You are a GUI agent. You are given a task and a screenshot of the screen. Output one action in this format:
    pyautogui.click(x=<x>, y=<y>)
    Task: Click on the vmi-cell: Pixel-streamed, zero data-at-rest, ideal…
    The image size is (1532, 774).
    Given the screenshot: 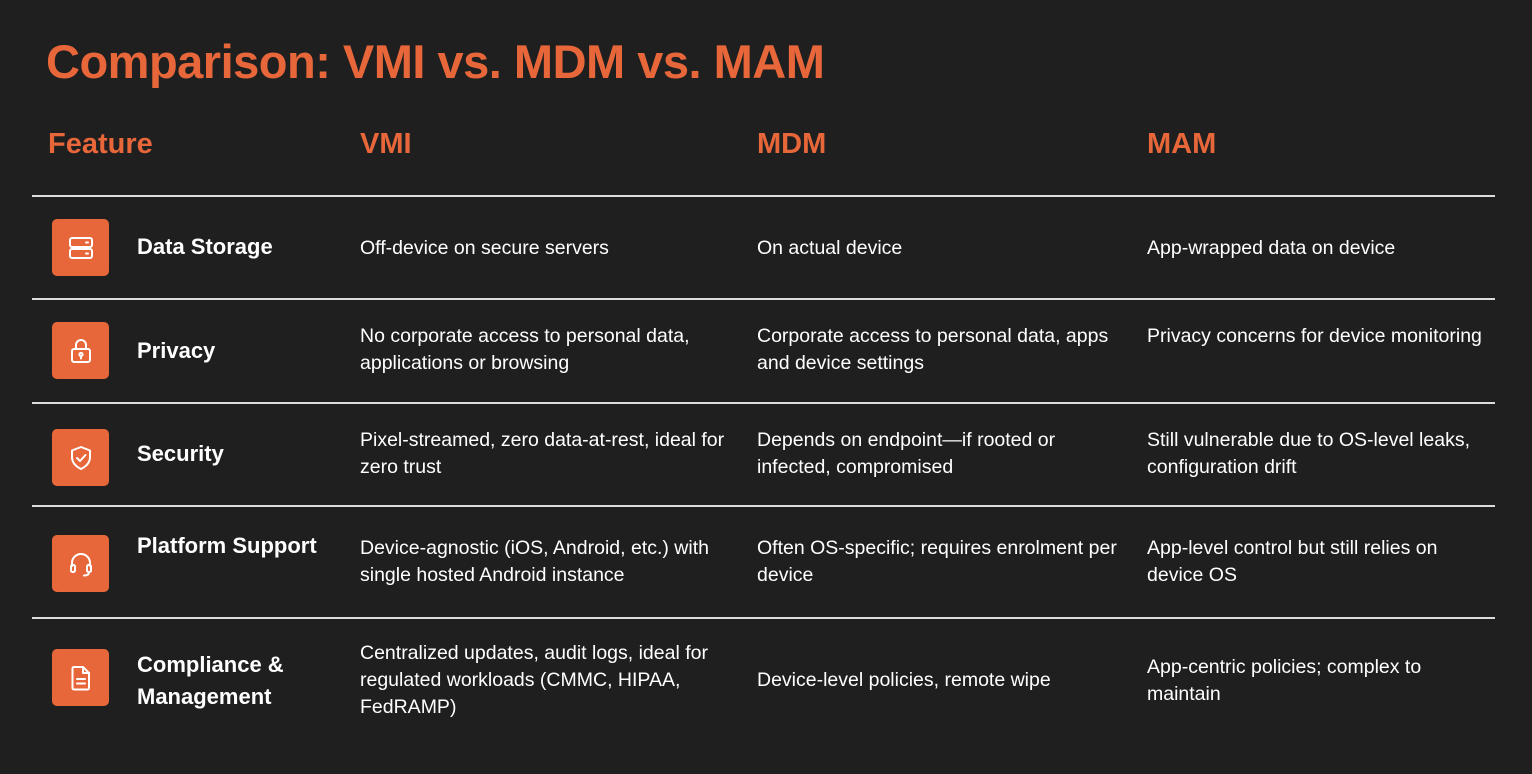 What is the action you would take?
    pyautogui.click(x=542, y=453)
    